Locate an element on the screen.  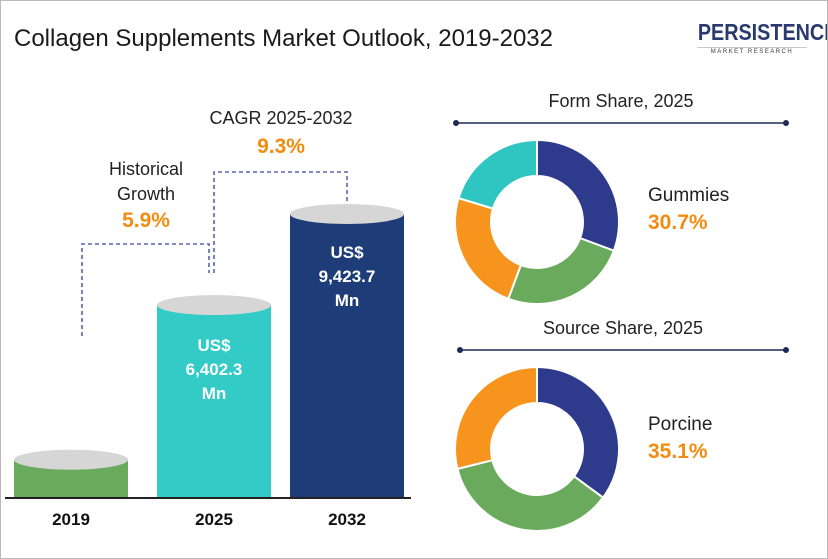
bar-value-label-2025-1: 6,402.3 is located at coordinates (214, 369).